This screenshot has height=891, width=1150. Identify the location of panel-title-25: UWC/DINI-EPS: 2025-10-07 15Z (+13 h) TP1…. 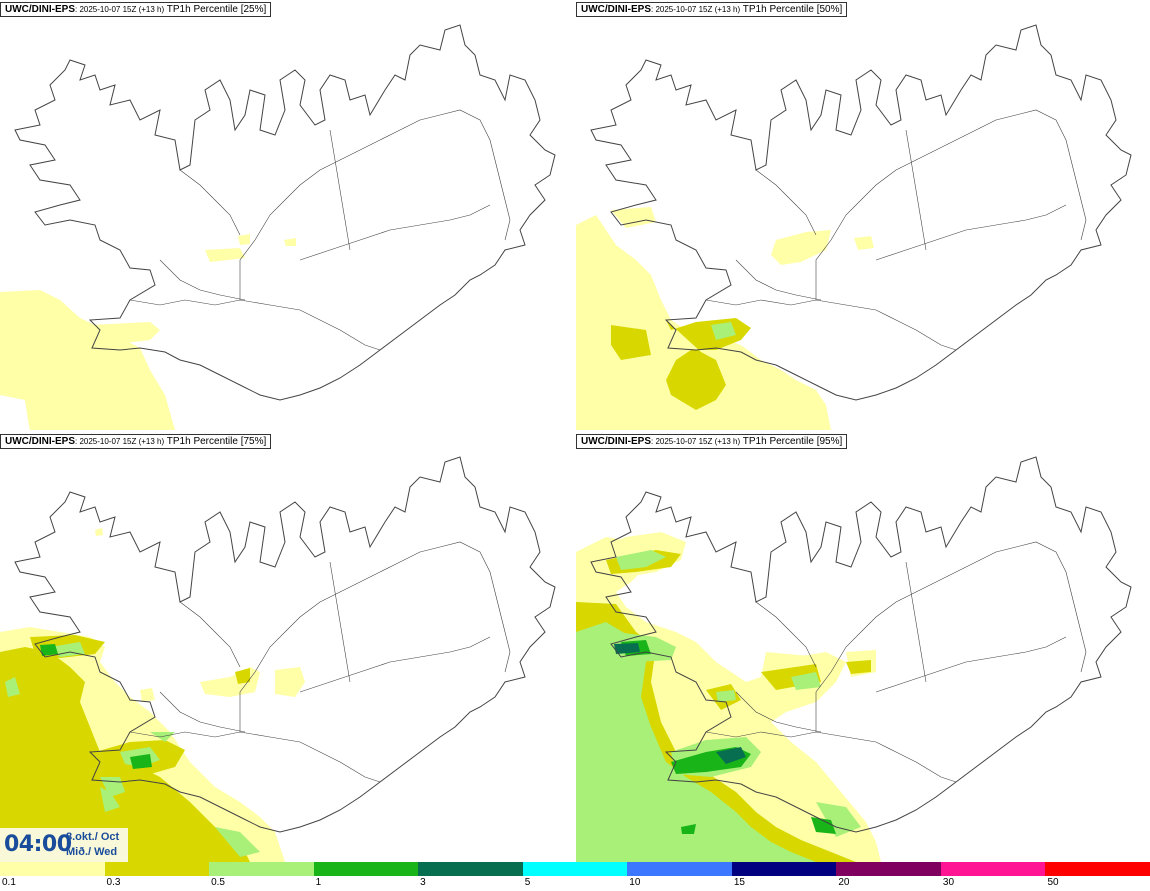
(136, 9).